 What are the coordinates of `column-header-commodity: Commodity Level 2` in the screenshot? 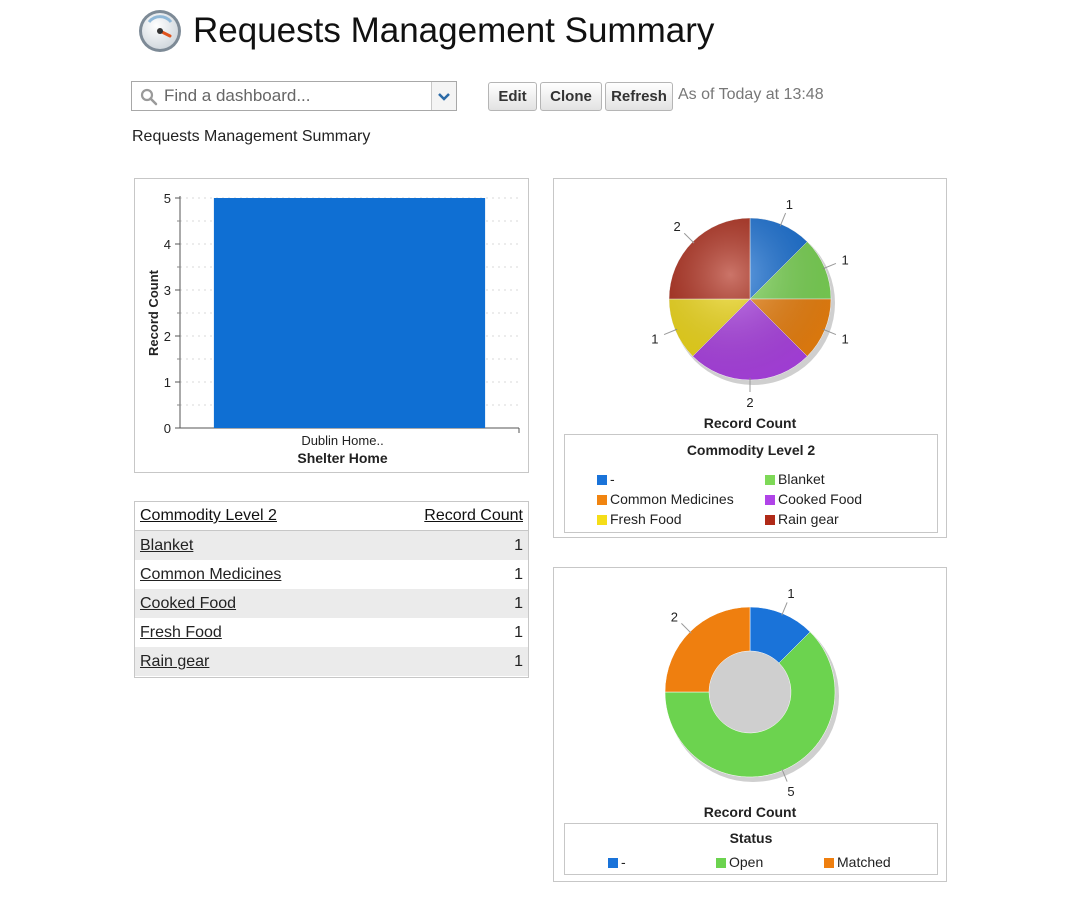 It's located at (208, 515).